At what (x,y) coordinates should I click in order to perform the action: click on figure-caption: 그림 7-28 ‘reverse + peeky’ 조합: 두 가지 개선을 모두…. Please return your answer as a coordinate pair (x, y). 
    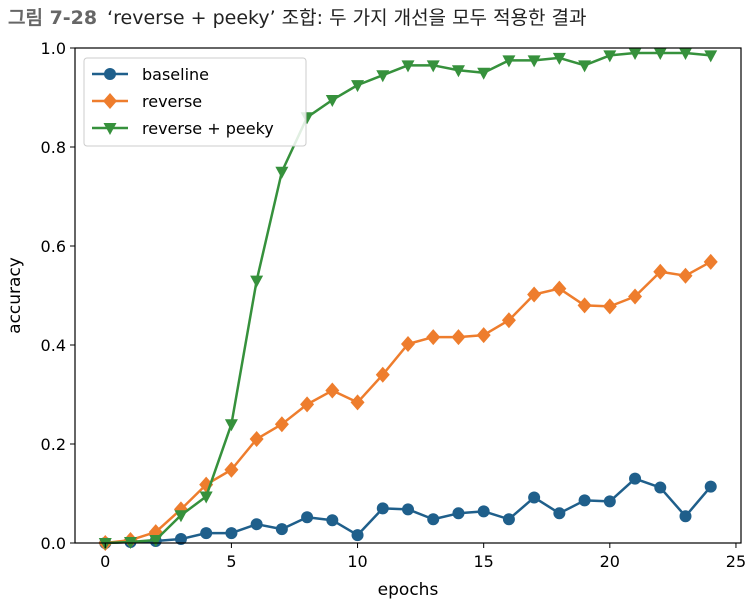
    Looking at the image, I should click on (297, 18).